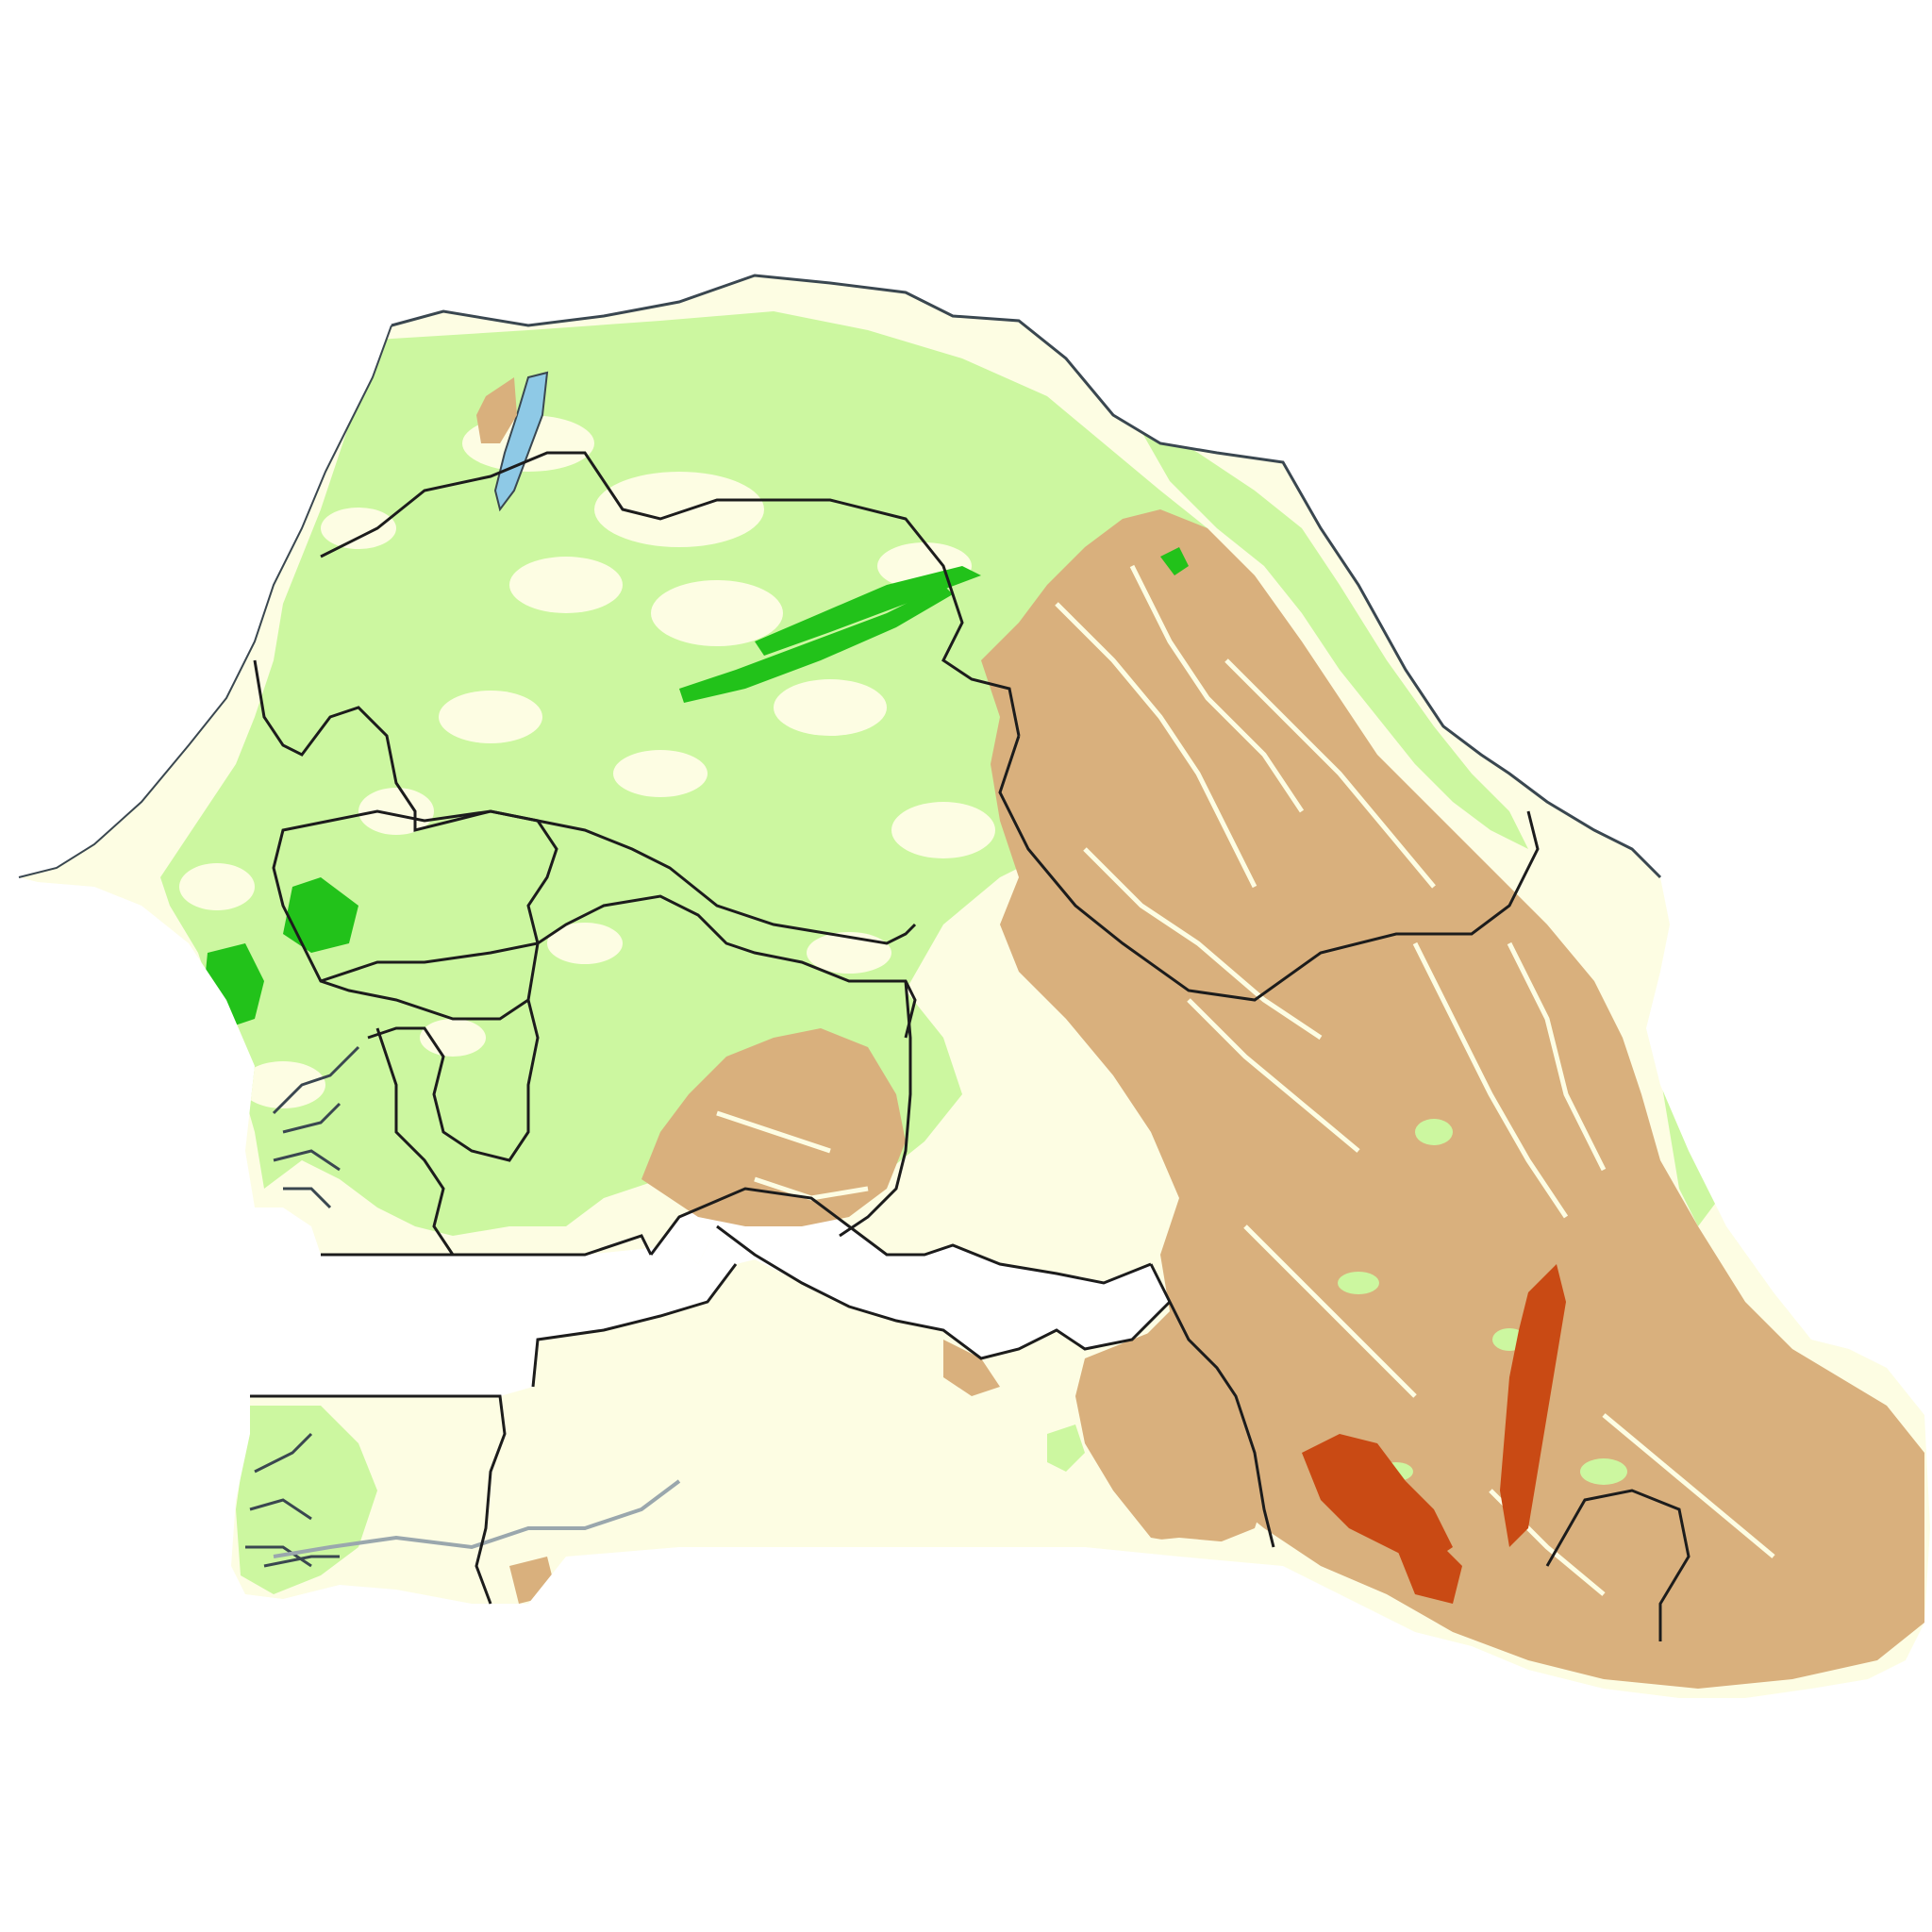 The width and height of the screenshot is (1932, 1932). What do you see at coordinates (477, 1518) in the screenshot?
I see `casamance-river` at bounding box center [477, 1518].